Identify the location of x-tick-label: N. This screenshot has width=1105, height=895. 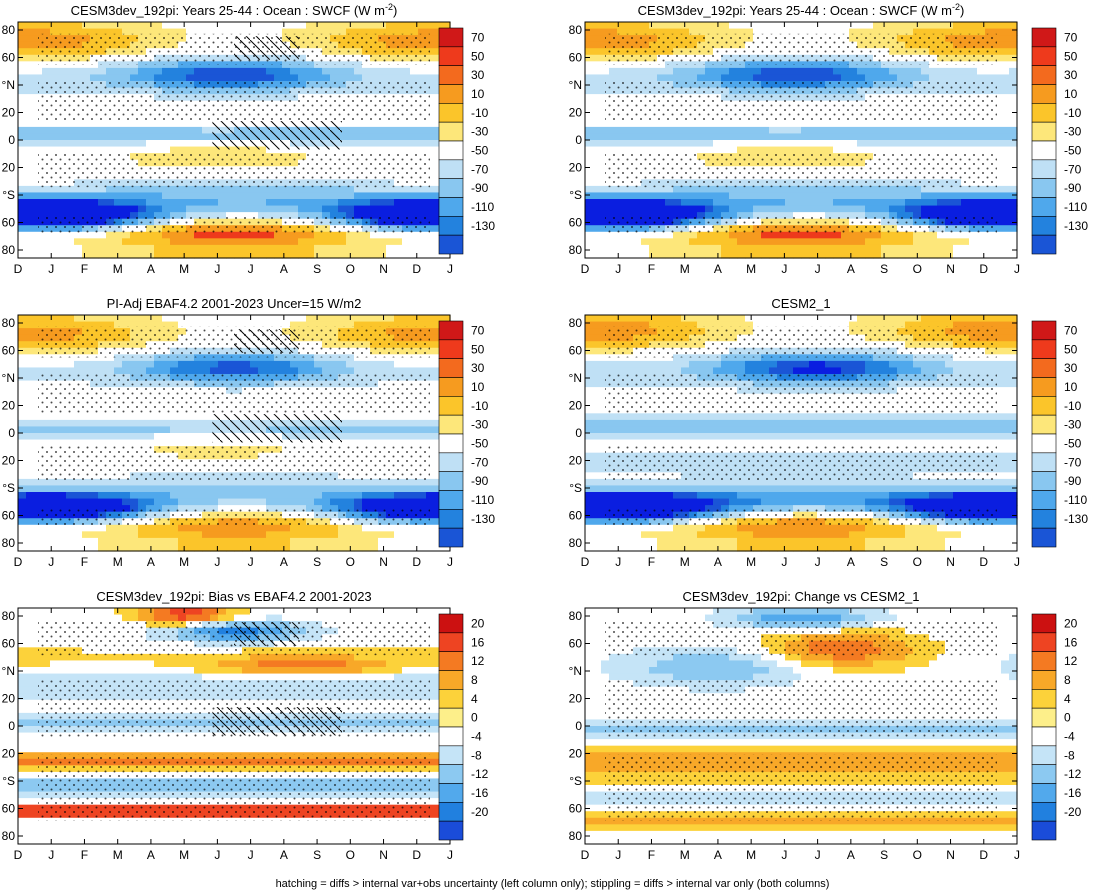
(383, 269).